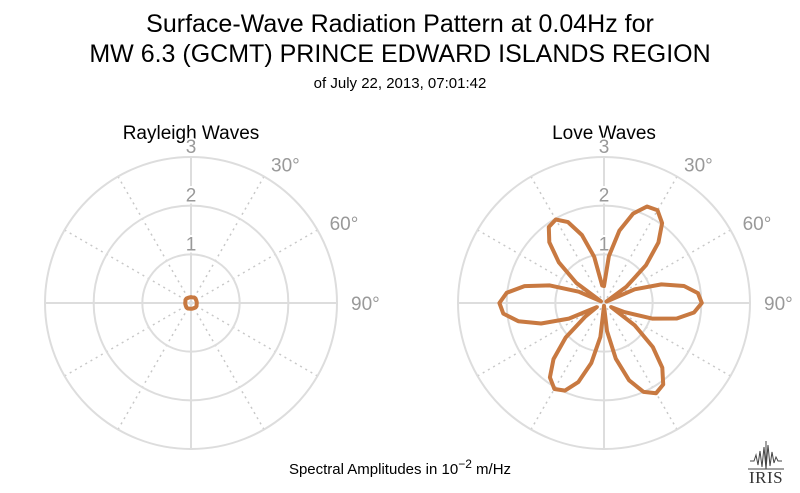 The height and width of the screenshot is (493, 800). I want to click on amplitude-units-caption: Spectral Amplitudes in 10−2 m/Hz, so click(400, 467).